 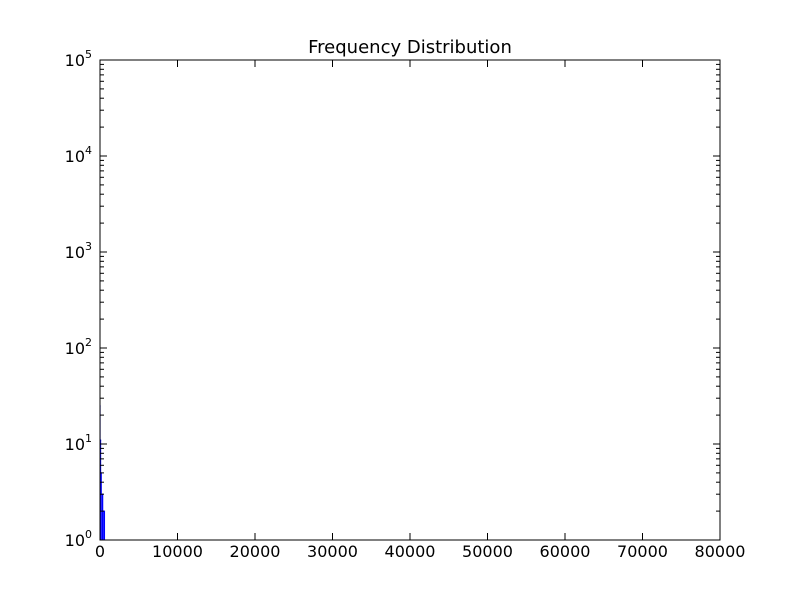 I want to click on y-tick-label: 10³, so click(x=78, y=251).